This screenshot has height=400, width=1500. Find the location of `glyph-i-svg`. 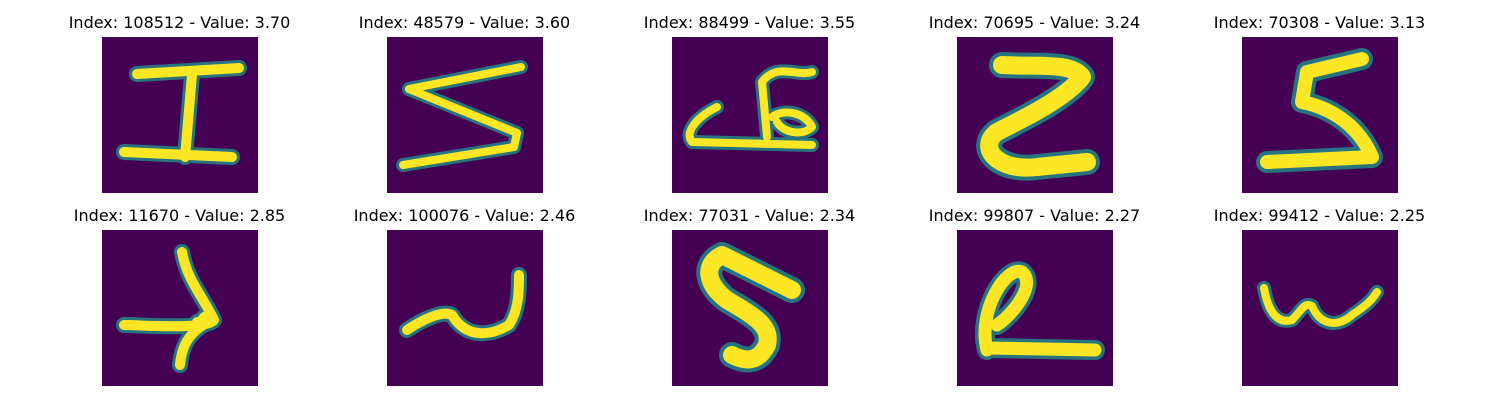

glyph-i-svg is located at coordinates (181, 112).